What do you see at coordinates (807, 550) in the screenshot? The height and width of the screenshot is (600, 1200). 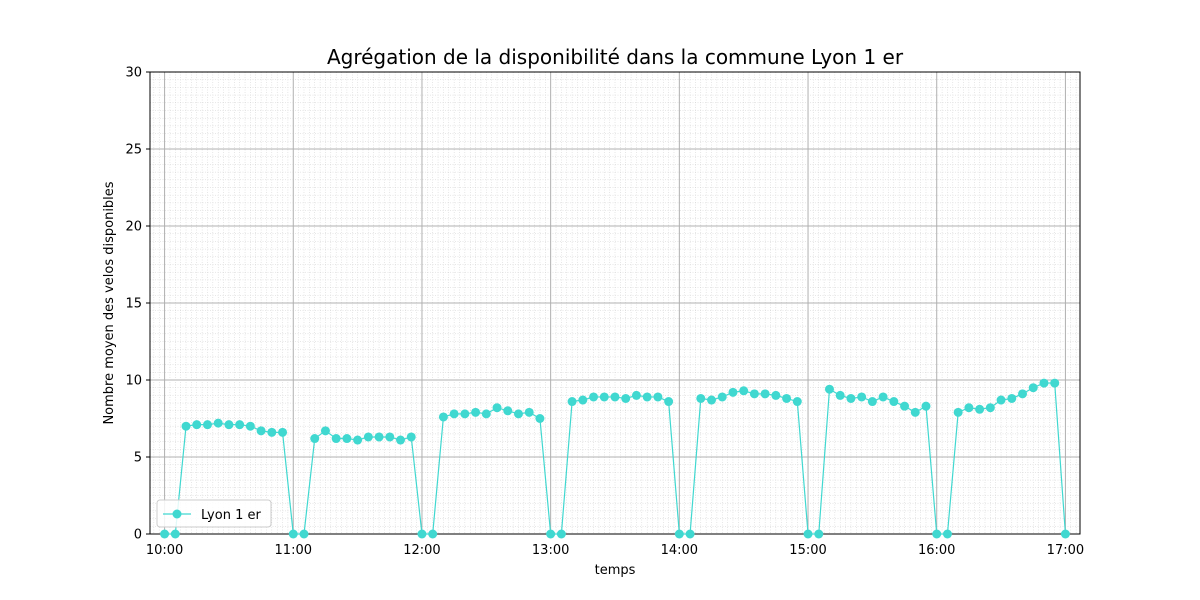 I see `x-tick-label: 15:00` at bounding box center [807, 550].